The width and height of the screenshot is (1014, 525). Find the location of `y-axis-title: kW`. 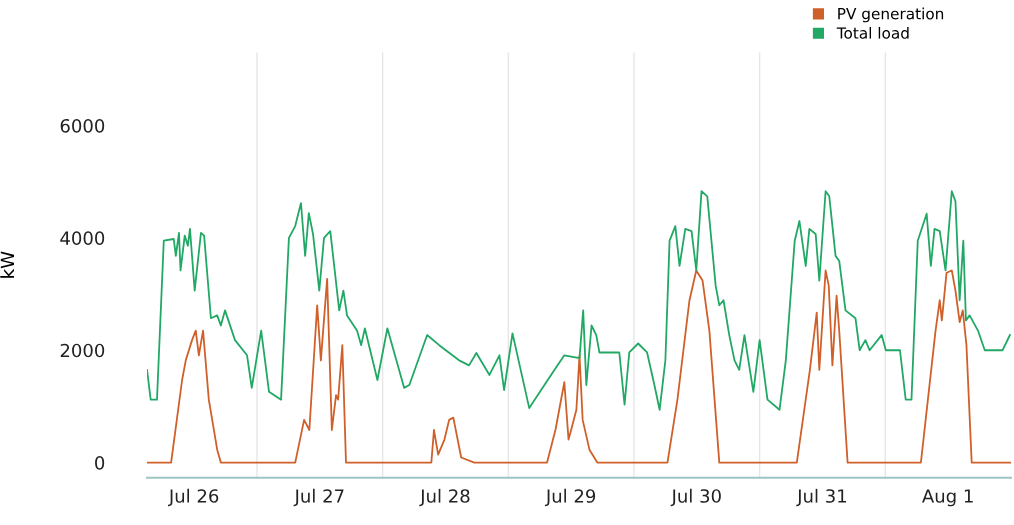

y-axis-title: kW is located at coordinates (7, 264).